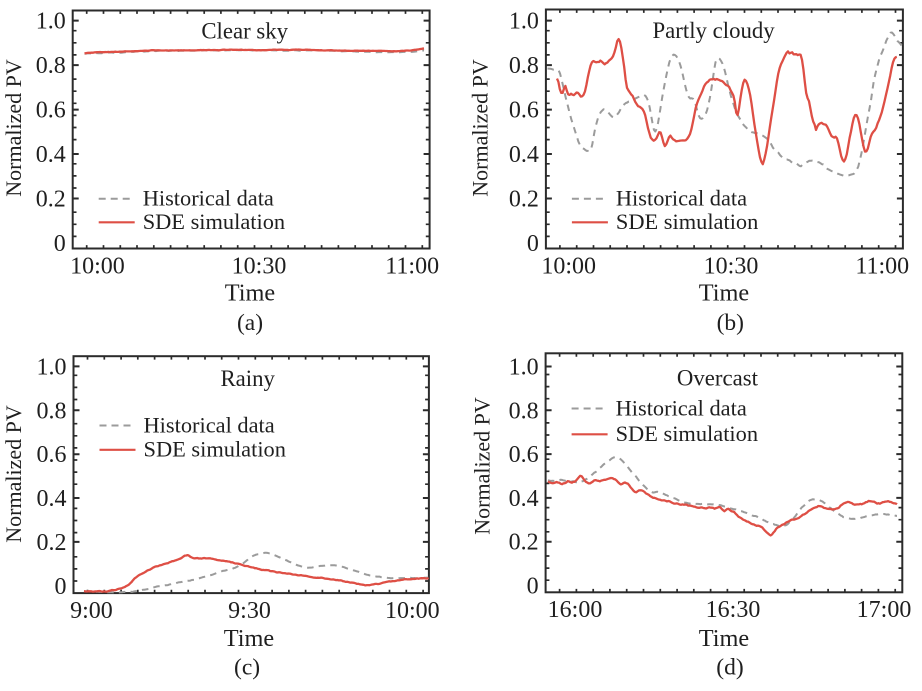  Describe the element at coordinates (247, 378) in the screenshot. I see `svg-text: Rainy` at that location.